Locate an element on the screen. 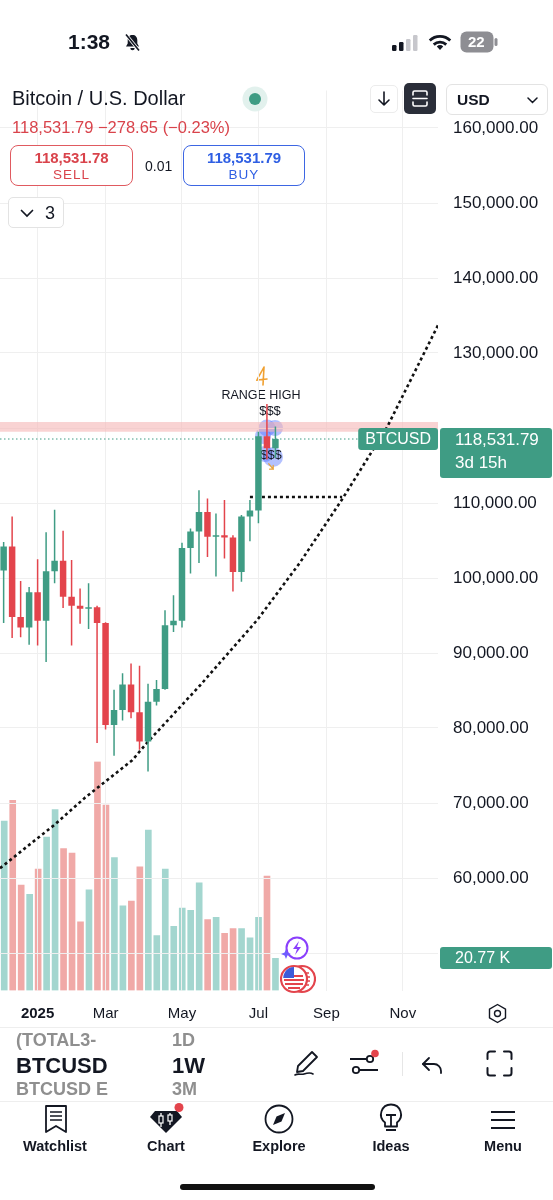 This screenshot has height=1200, width=553. annotation: 0.01 is located at coordinates (159, 166).